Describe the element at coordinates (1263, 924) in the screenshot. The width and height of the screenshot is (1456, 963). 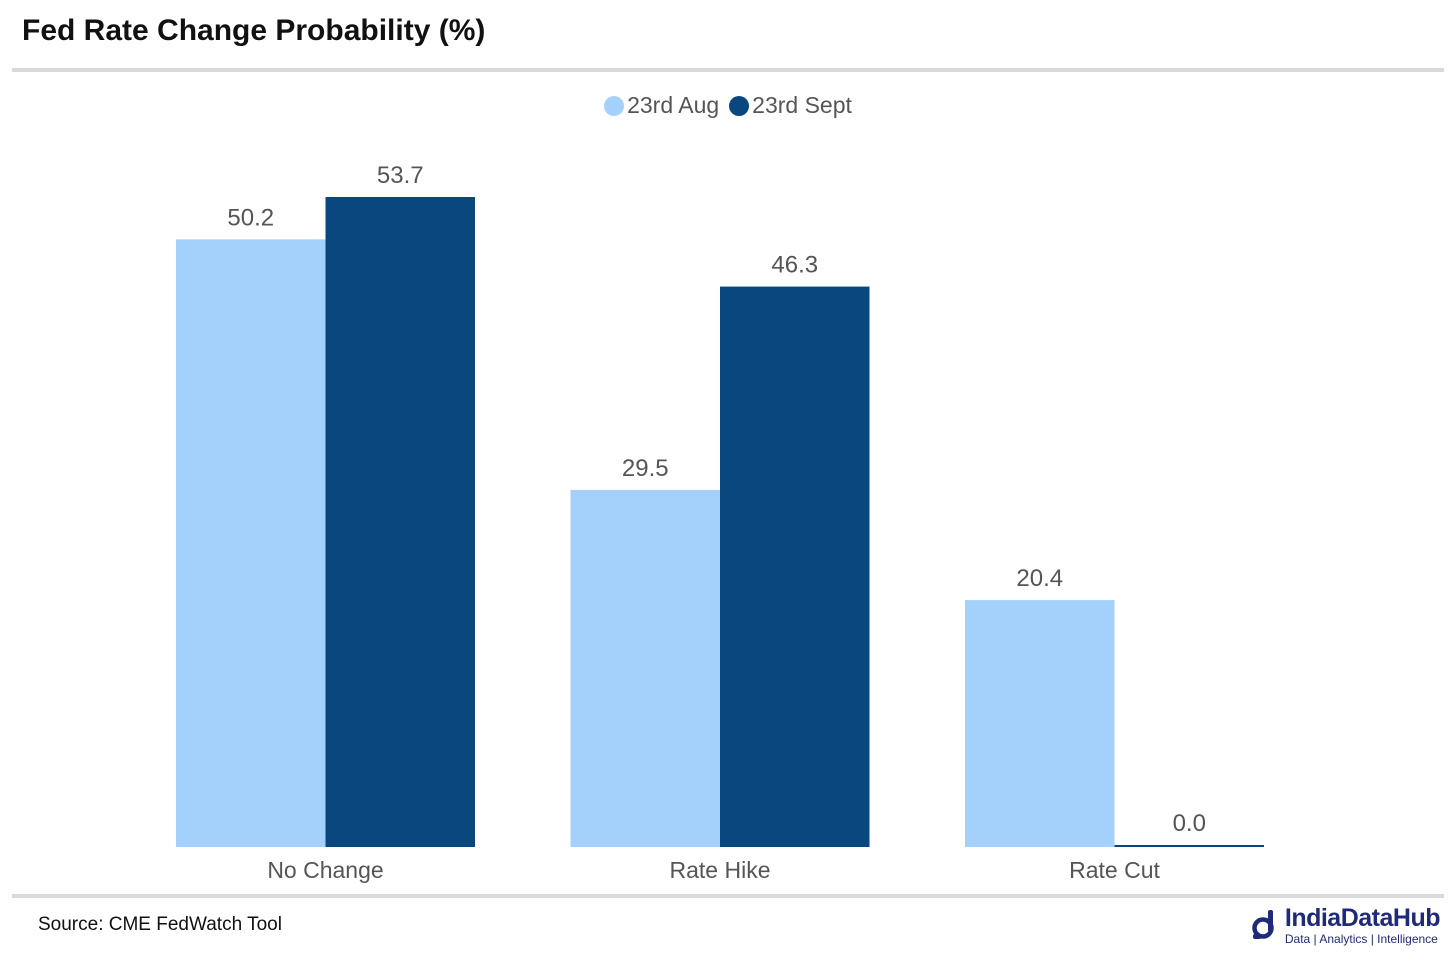
I see `brand-logo-icon` at that location.